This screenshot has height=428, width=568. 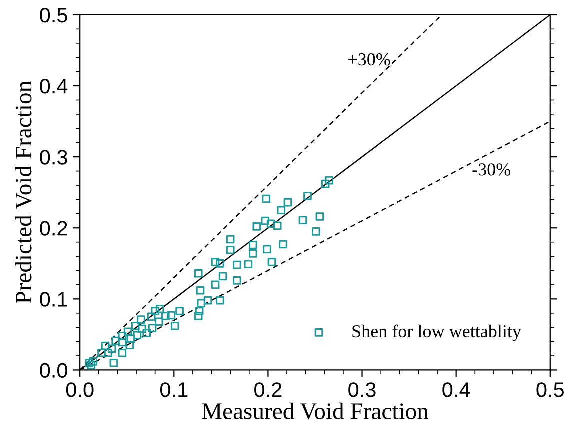 What do you see at coordinates (456, 390) in the screenshot?
I see `x-tick-label: 0.4` at bounding box center [456, 390].